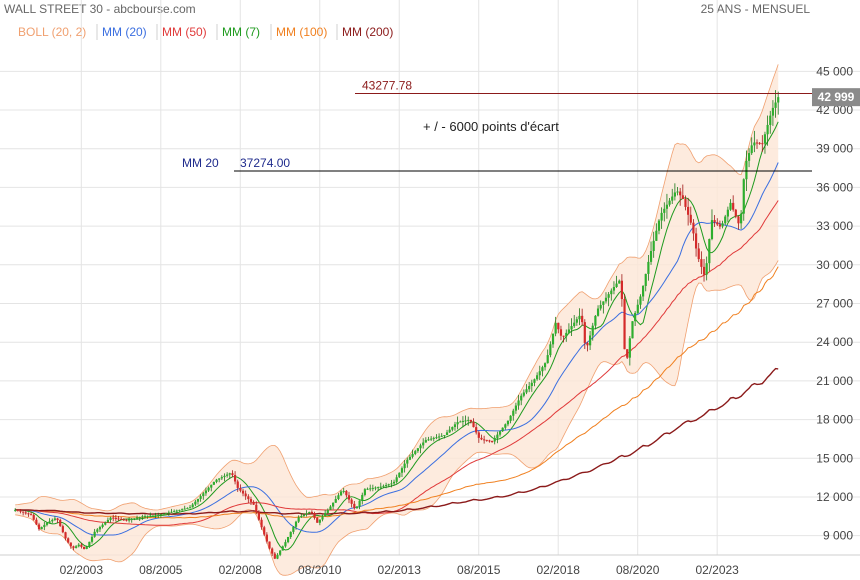  What do you see at coordinates (834, 342) in the screenshot?
I see `y-tick-label: 24 000` at bounding box center [834, 342].